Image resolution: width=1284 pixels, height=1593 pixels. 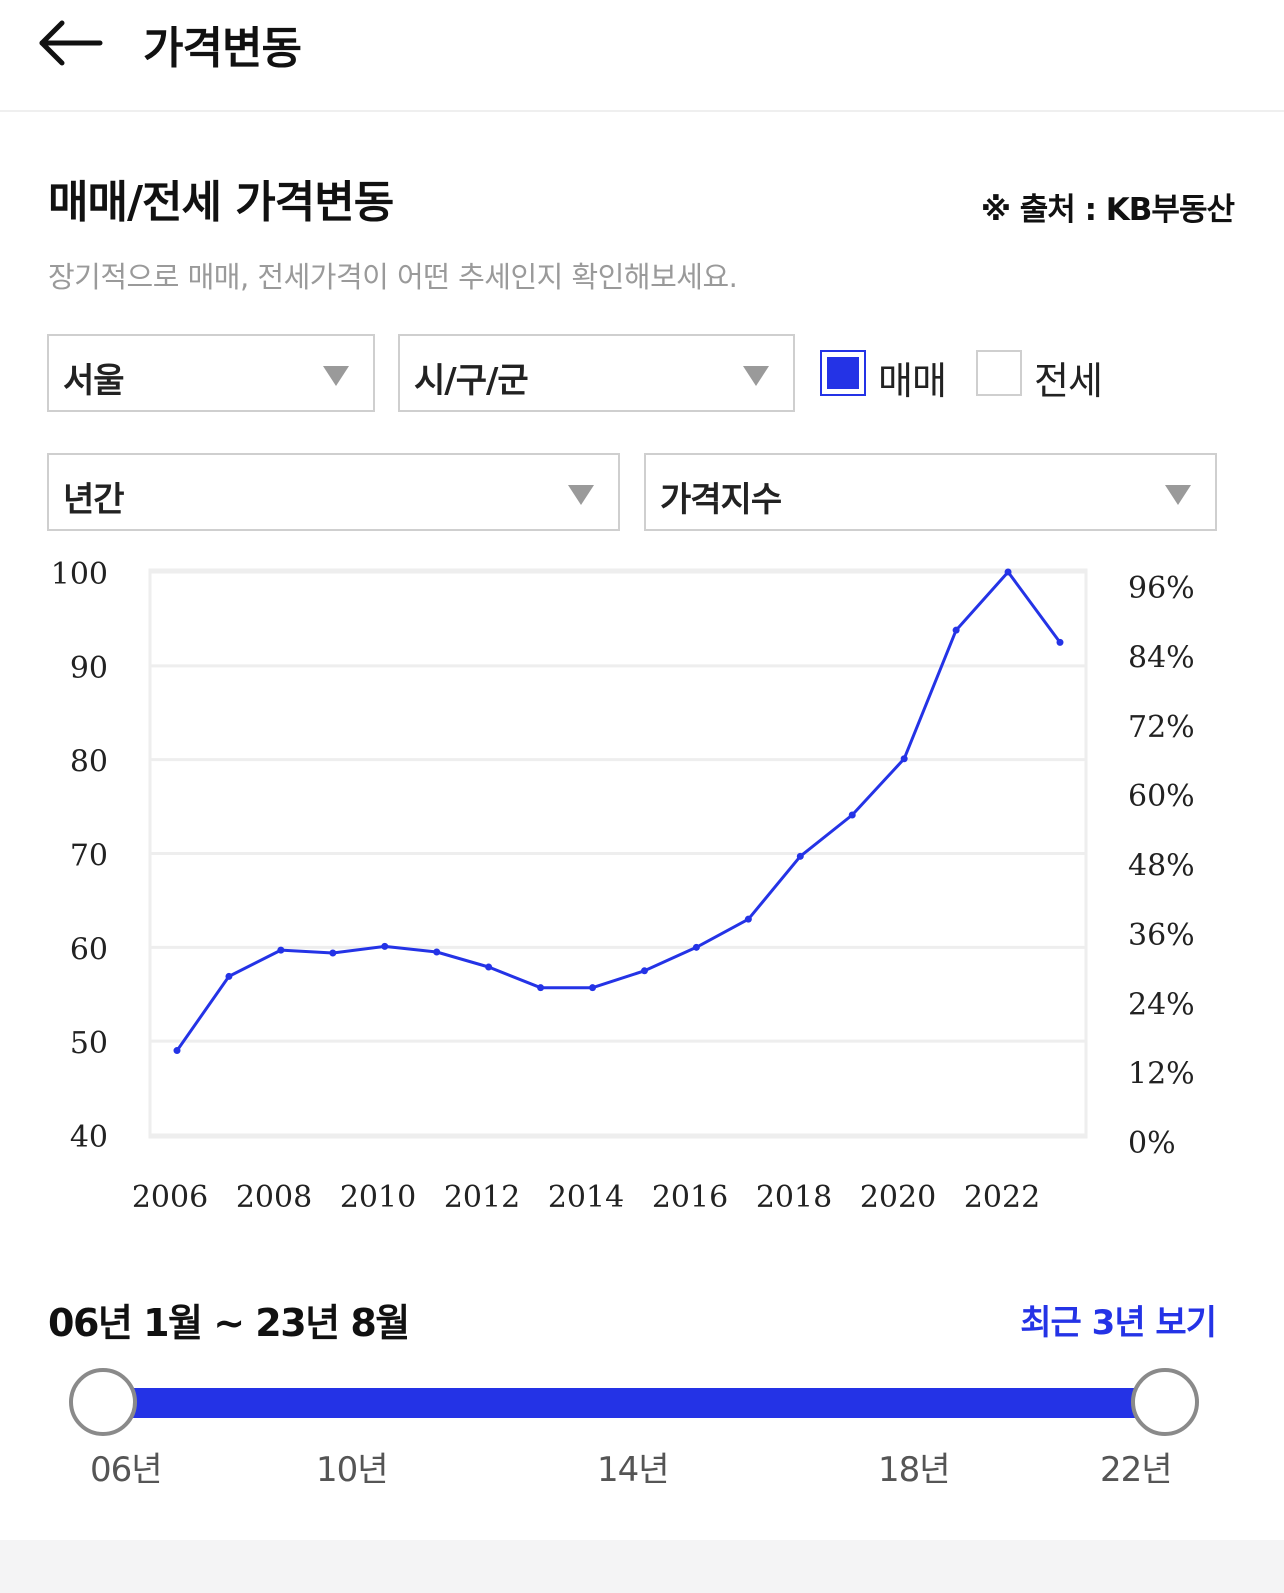 What do you see at coordinates (1165, 1402) in the screenshot?
I see `range-slider-end-handle` at bounding box center [1165, 1402].